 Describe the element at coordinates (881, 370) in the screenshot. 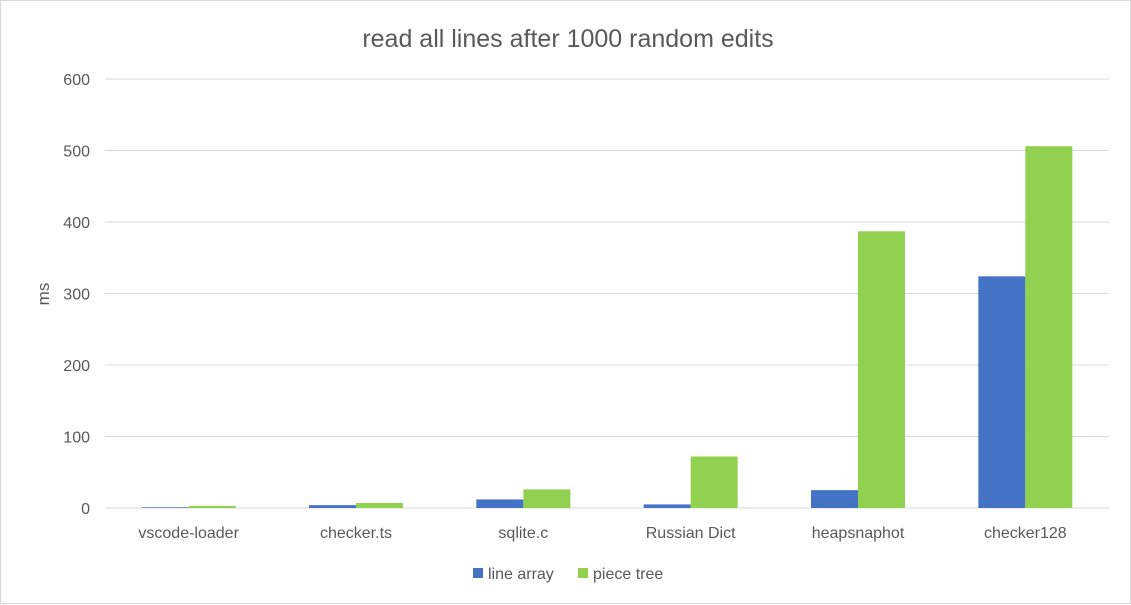

I see `bar-piece-tree-heapsnaphot` at that location.